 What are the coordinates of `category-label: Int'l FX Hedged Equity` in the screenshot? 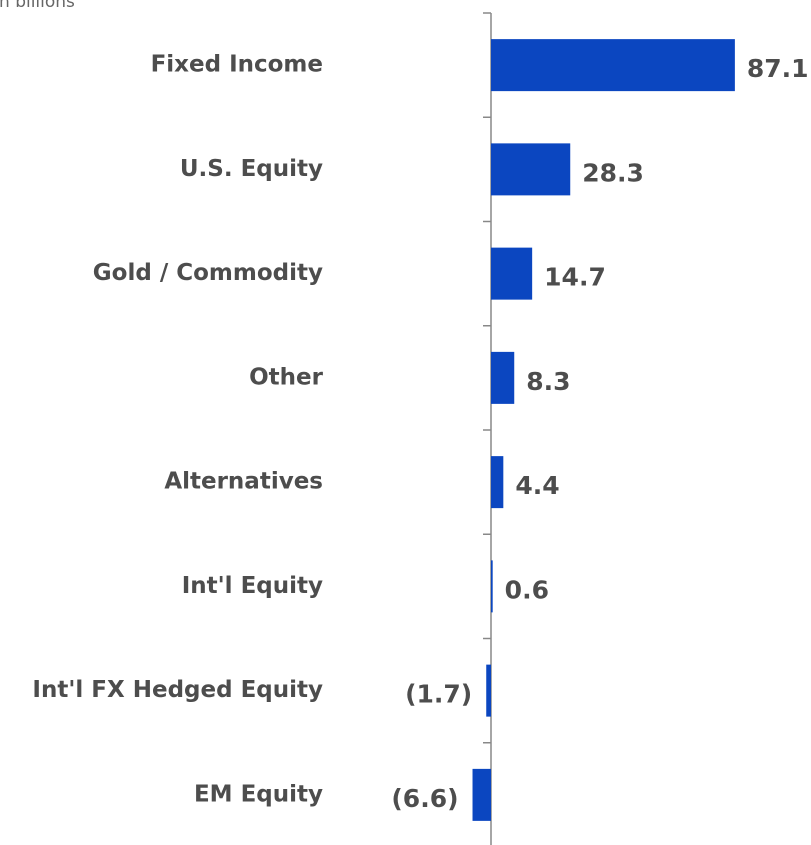 It's located at (177, 690).